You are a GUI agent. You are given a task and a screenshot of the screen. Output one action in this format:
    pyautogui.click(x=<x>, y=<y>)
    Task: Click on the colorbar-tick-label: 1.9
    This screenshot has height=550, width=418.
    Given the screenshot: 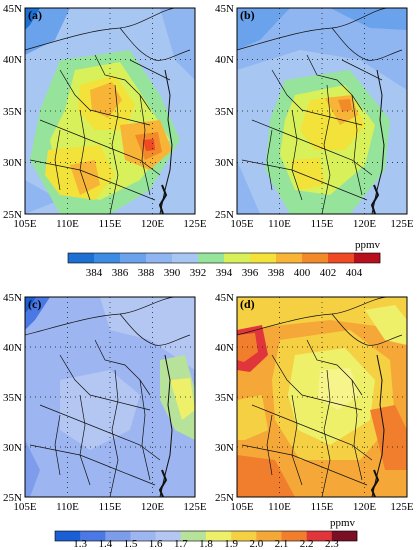 What is the action you would take?
    pyautogui.click(x=231, y=544)
    